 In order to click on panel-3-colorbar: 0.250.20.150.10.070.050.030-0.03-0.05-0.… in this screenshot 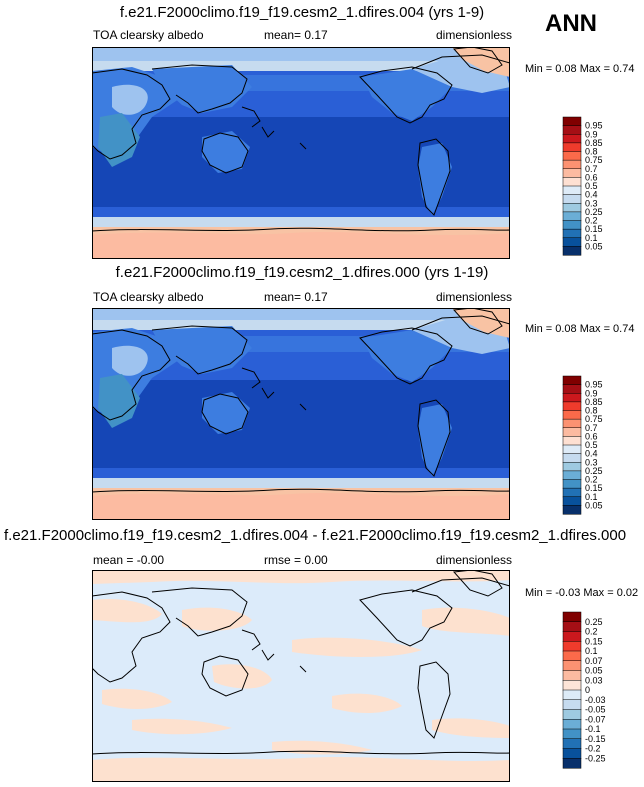, I will do `click(584, 690)`.